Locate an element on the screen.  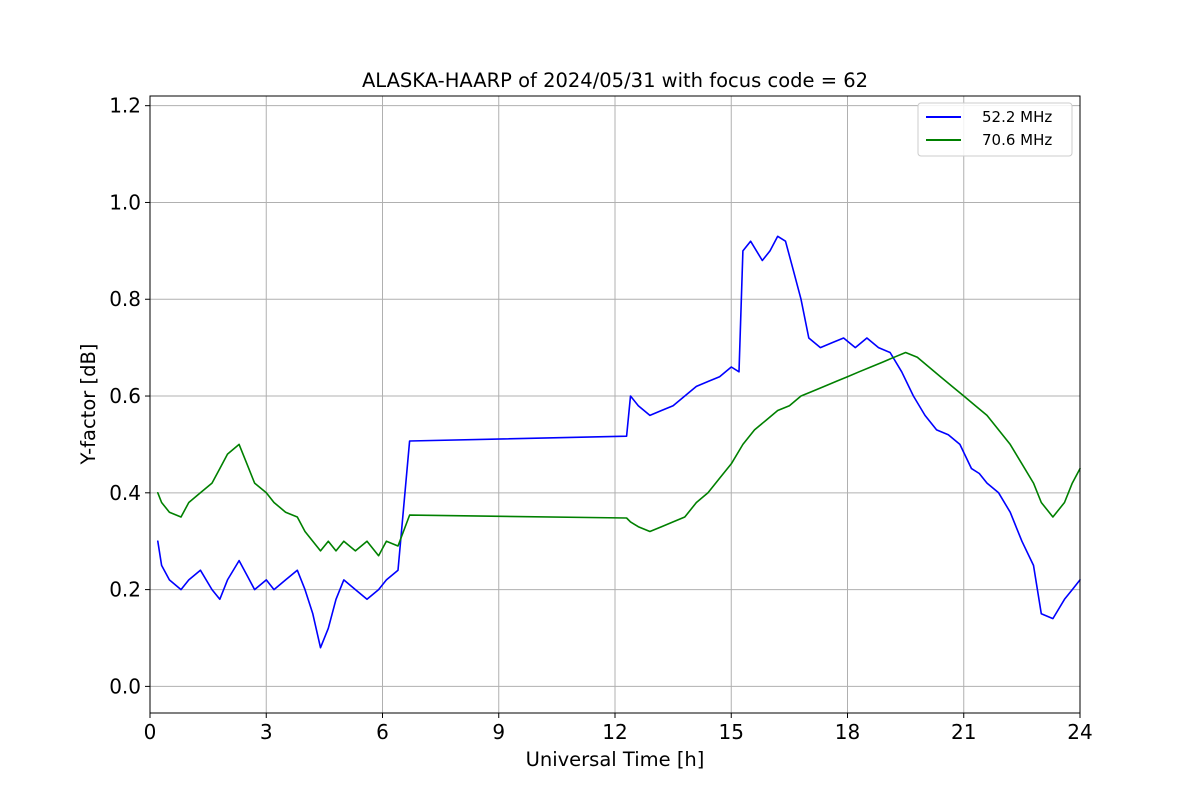
y-tick-label: 0.0 is located at coordinates (125, 686).